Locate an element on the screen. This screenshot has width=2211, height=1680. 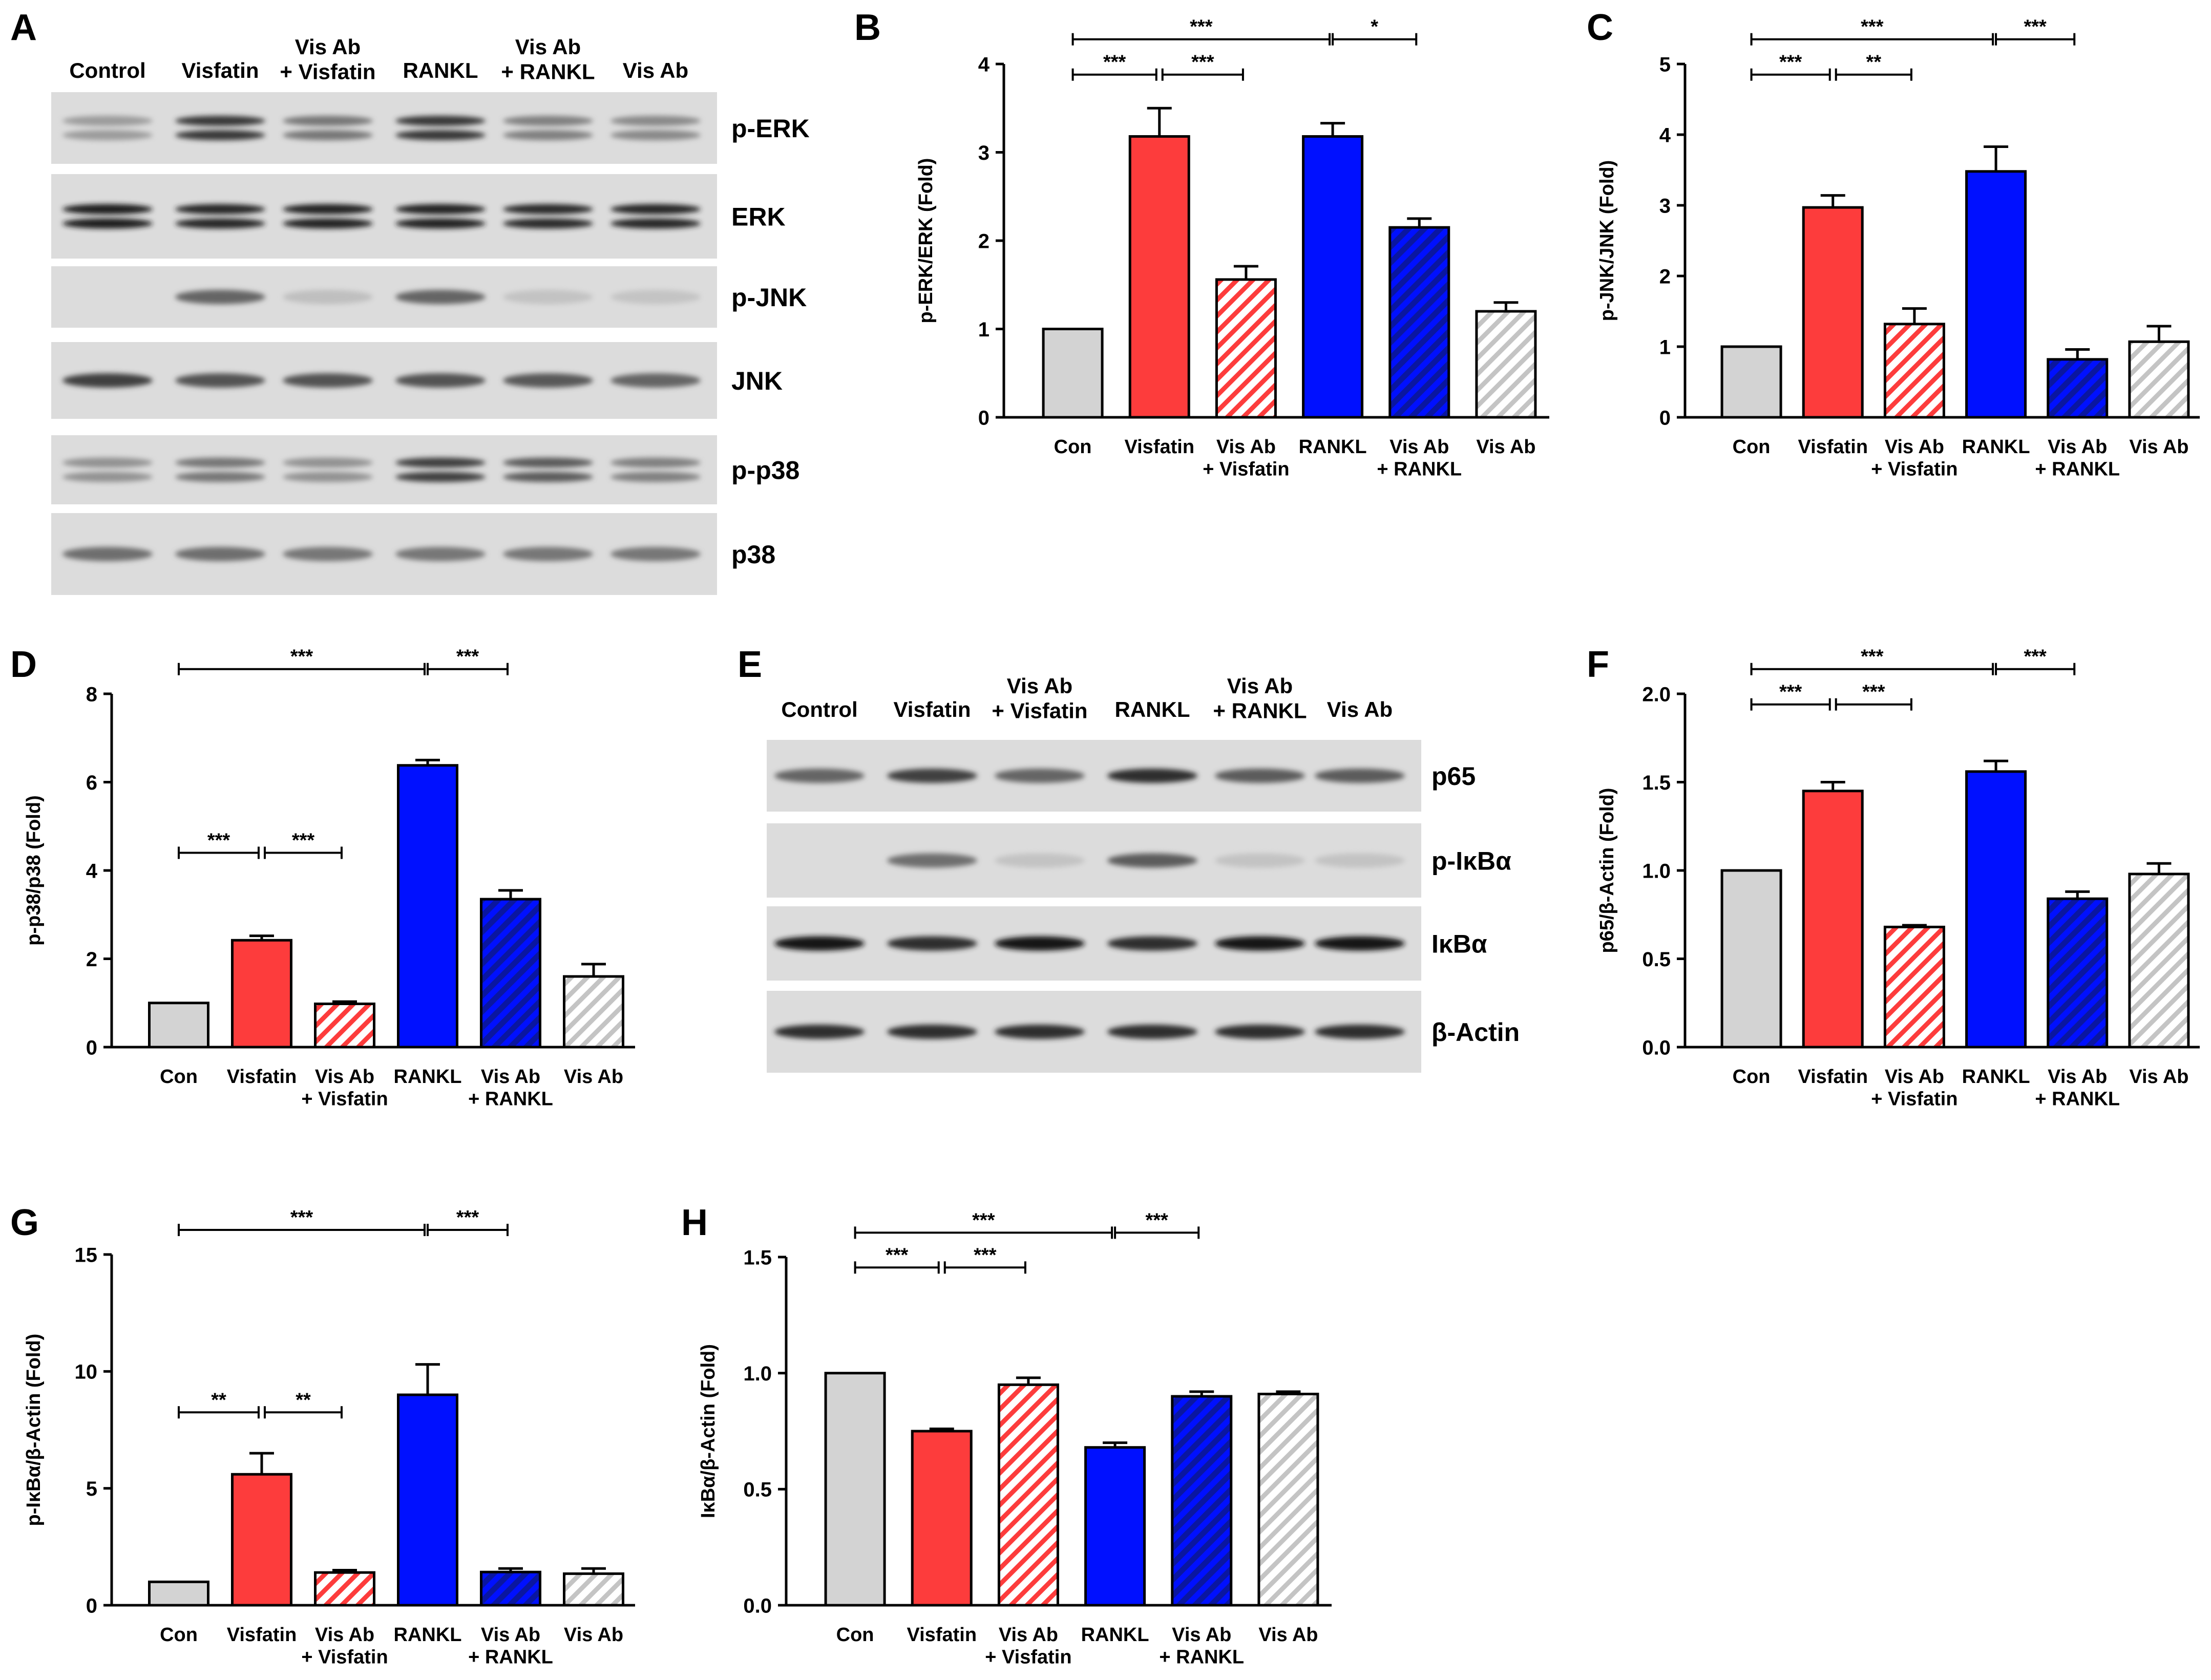
y-tick-label: 0.5 is located at coordinates (758, 1490).